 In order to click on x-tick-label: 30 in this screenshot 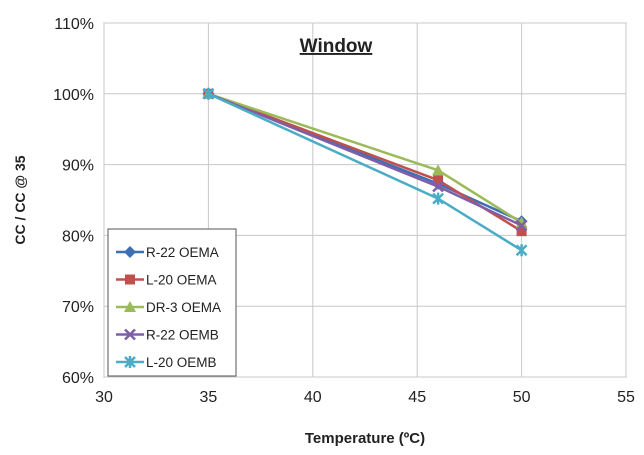, I will do `click(104, 397)`.